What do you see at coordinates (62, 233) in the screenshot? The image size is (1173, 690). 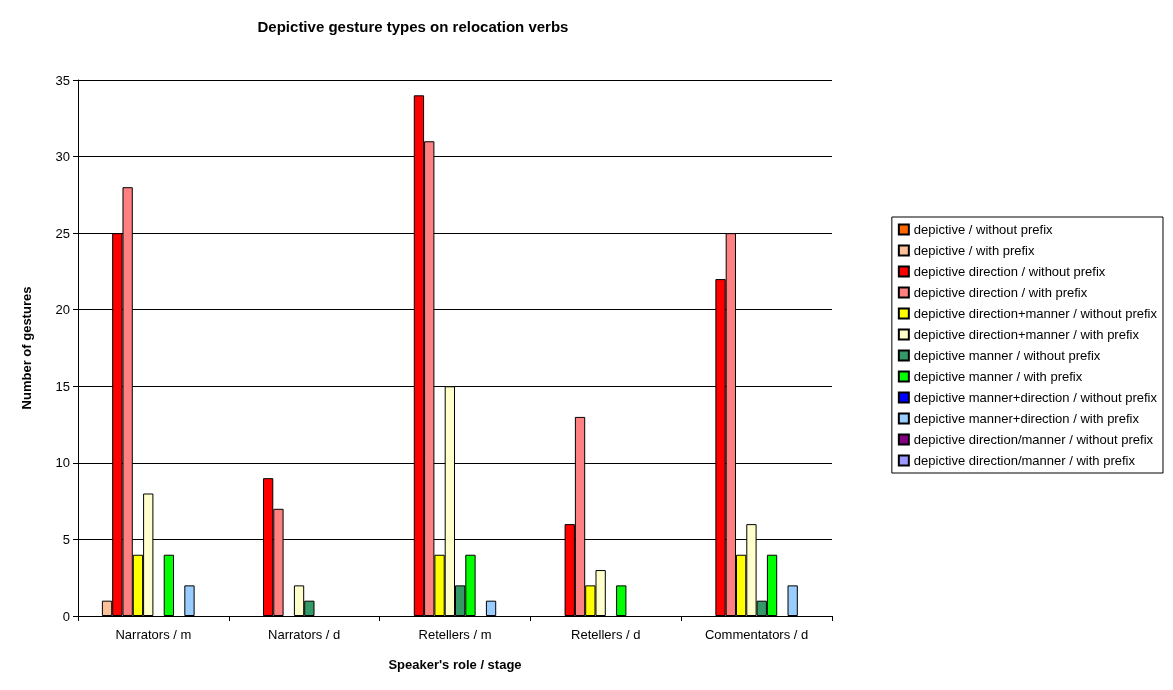 I see `y-tick-label: 25` at bounding box center [62, 233].